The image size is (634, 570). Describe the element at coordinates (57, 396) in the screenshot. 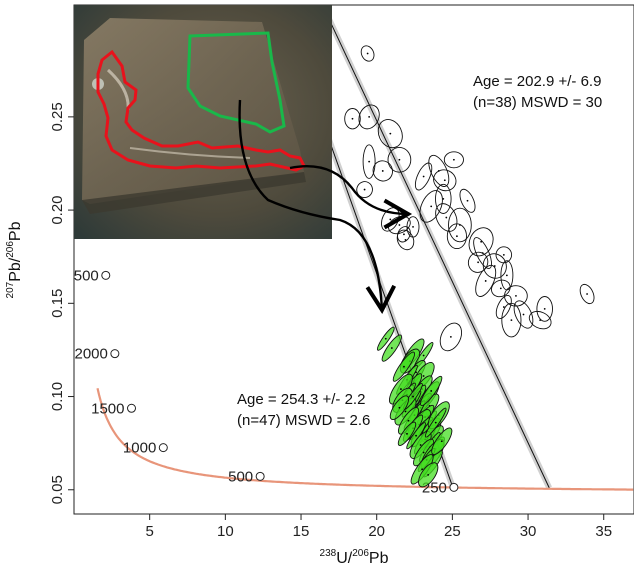

I see `y-tick-label-1: 0.10` at that location.